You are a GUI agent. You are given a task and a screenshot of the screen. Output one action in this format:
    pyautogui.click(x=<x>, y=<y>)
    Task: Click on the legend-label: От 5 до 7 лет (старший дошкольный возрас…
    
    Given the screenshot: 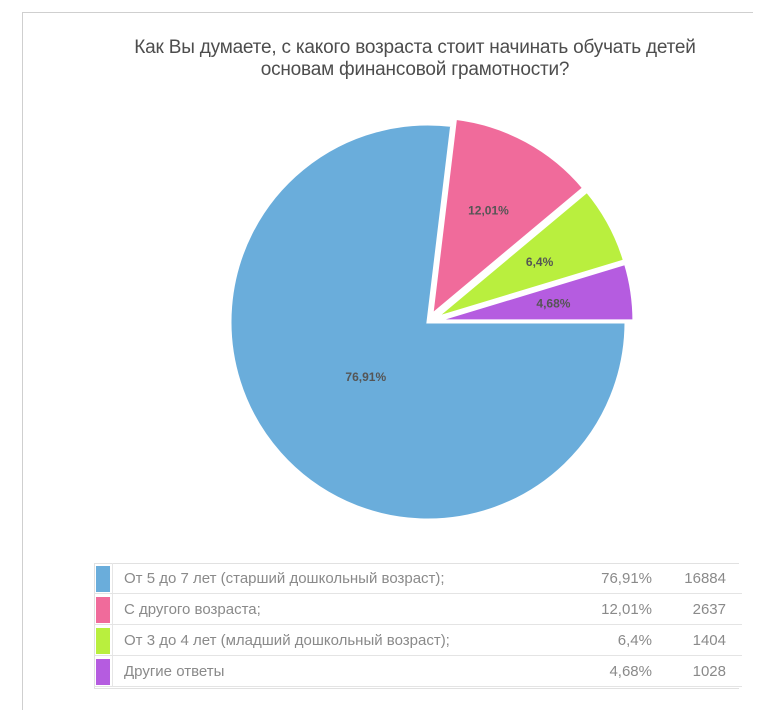 What is the action you would take?
    pyautogui.click(x=284, y=578)
    